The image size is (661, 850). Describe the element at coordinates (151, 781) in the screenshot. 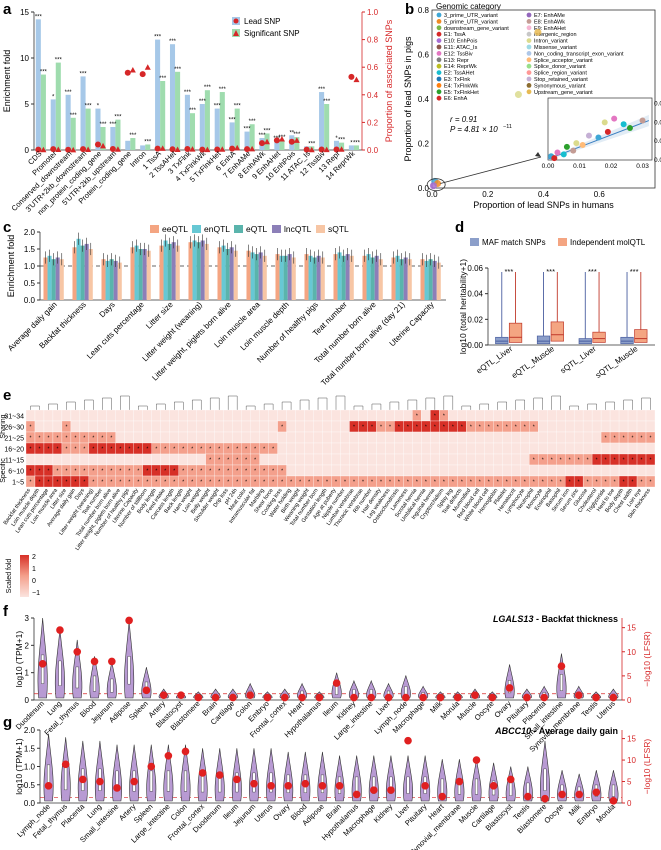

I see `g-box` at that location.